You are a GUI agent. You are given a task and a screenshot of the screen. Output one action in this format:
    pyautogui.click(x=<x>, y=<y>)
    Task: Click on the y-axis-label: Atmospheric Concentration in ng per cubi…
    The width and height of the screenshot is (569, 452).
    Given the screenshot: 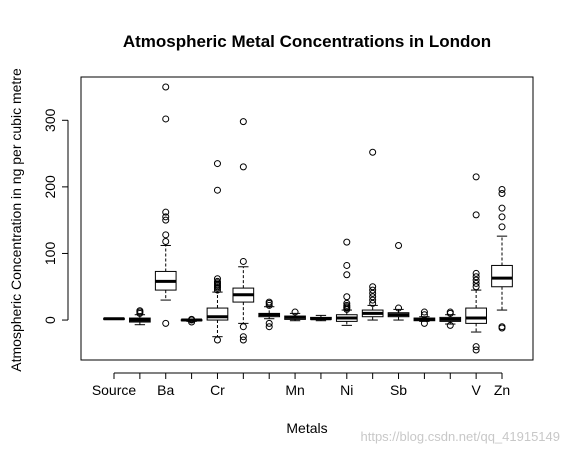 What is the action you would take?
    pyautogui.click(x=16, y=220)
    